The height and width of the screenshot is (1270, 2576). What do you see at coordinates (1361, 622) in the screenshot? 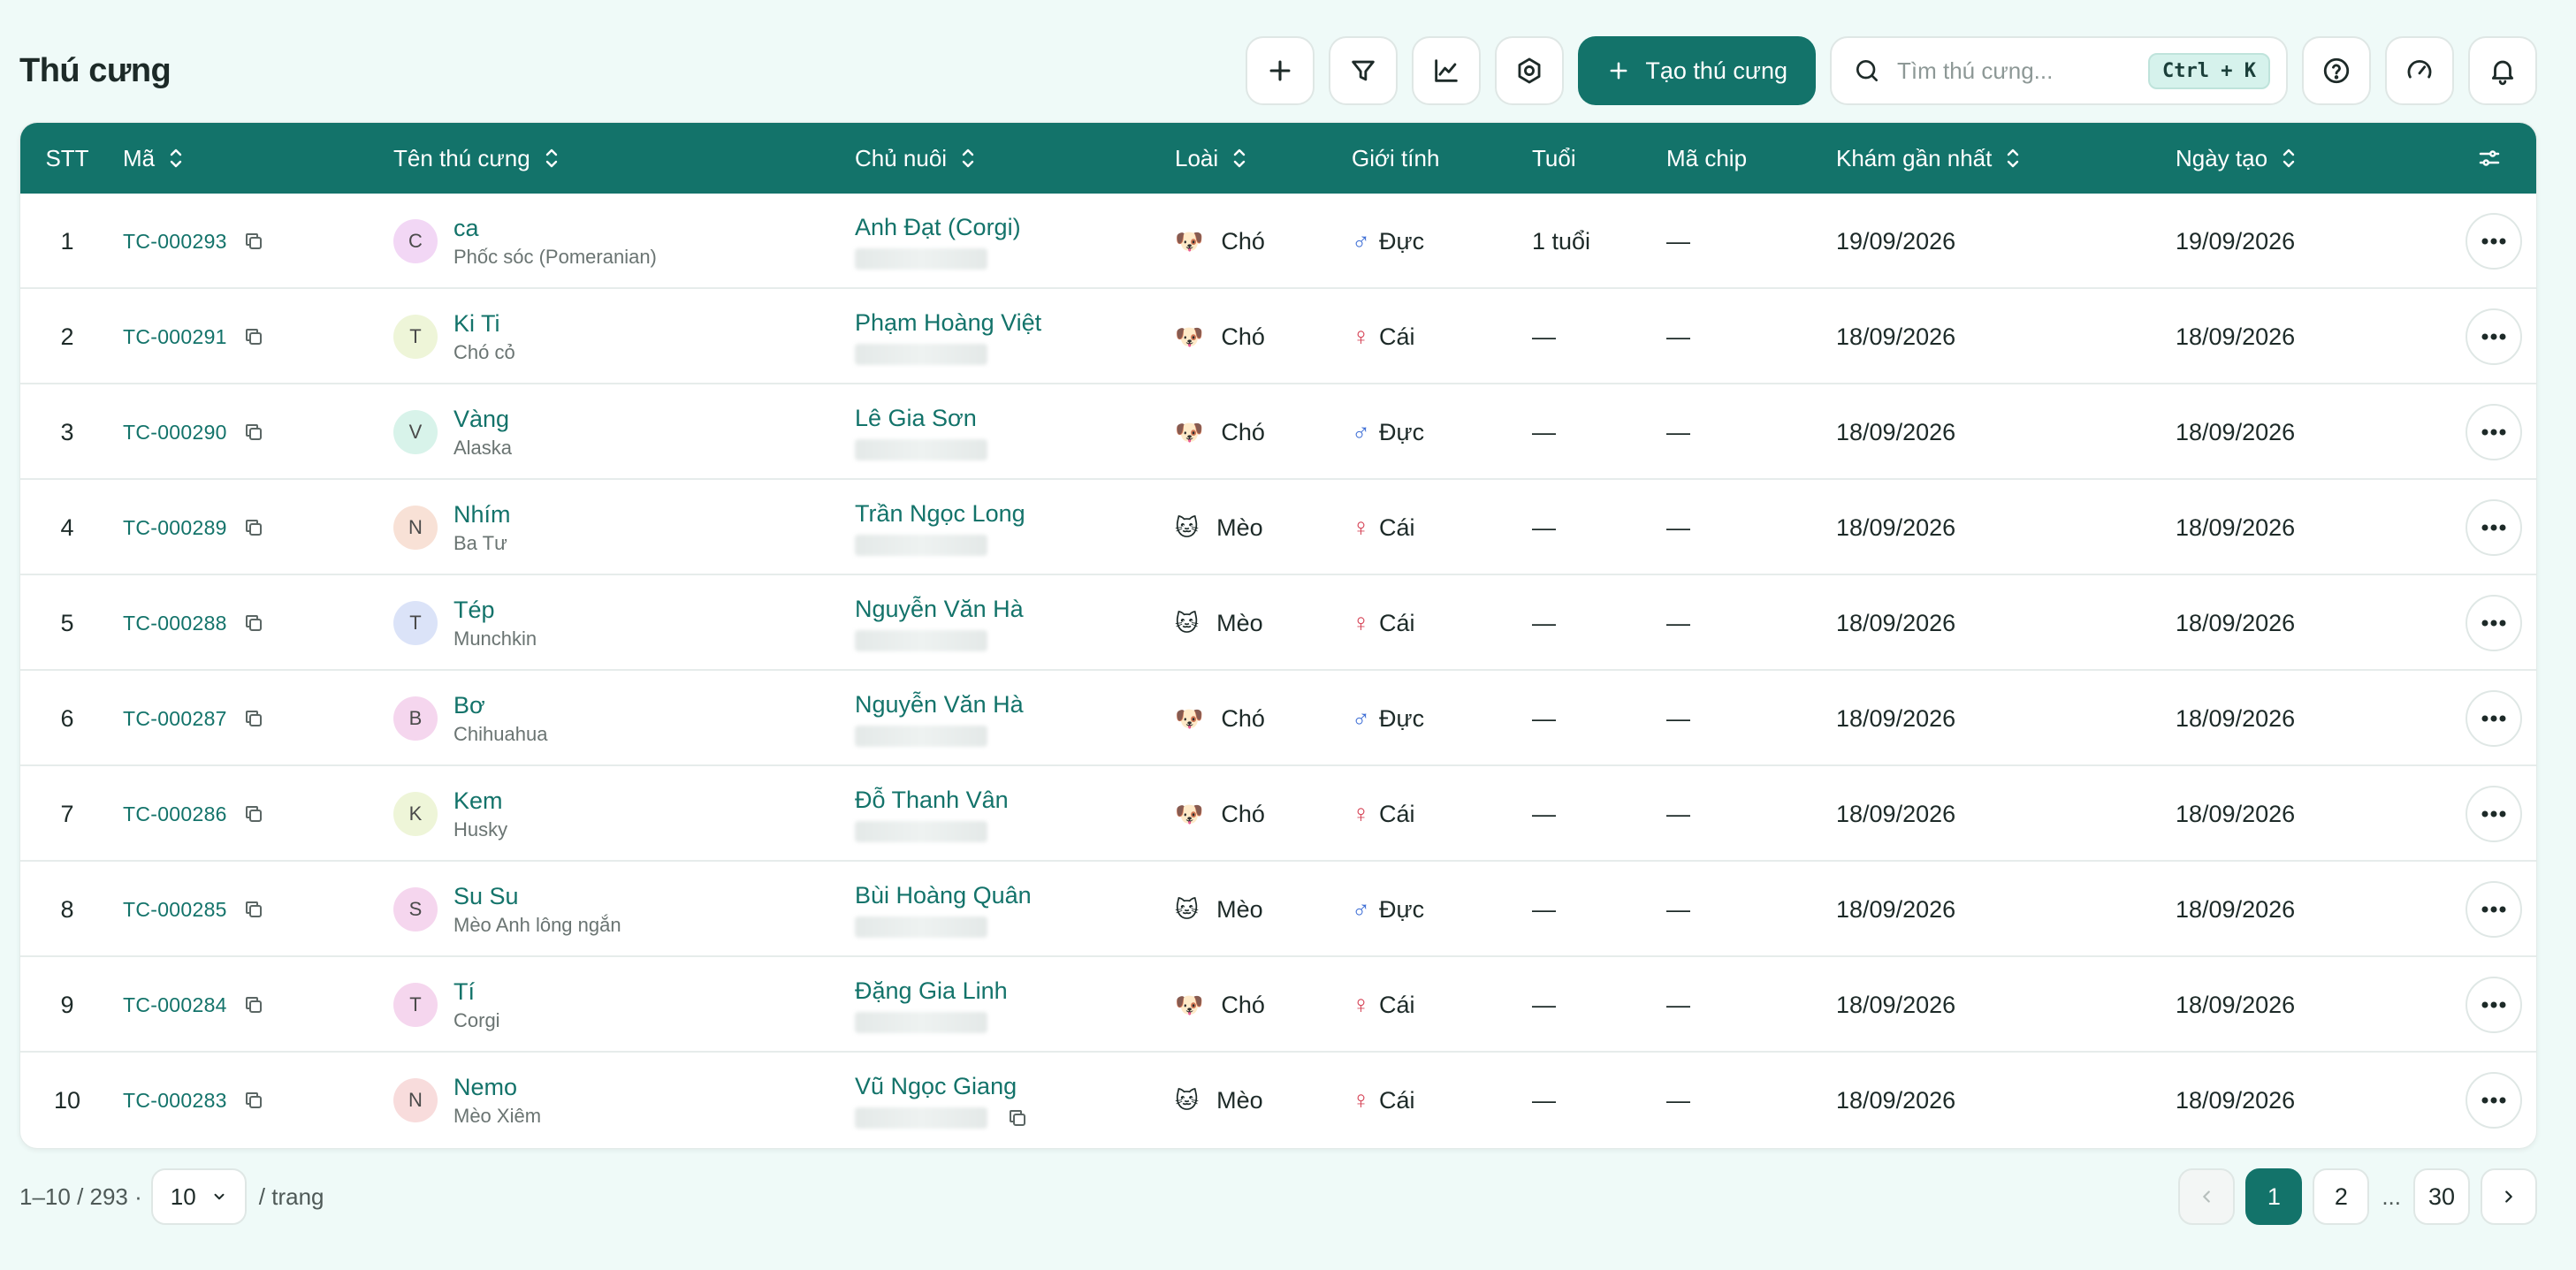
I see `gender-icon: ♀` at bounding box center [1361, 622].